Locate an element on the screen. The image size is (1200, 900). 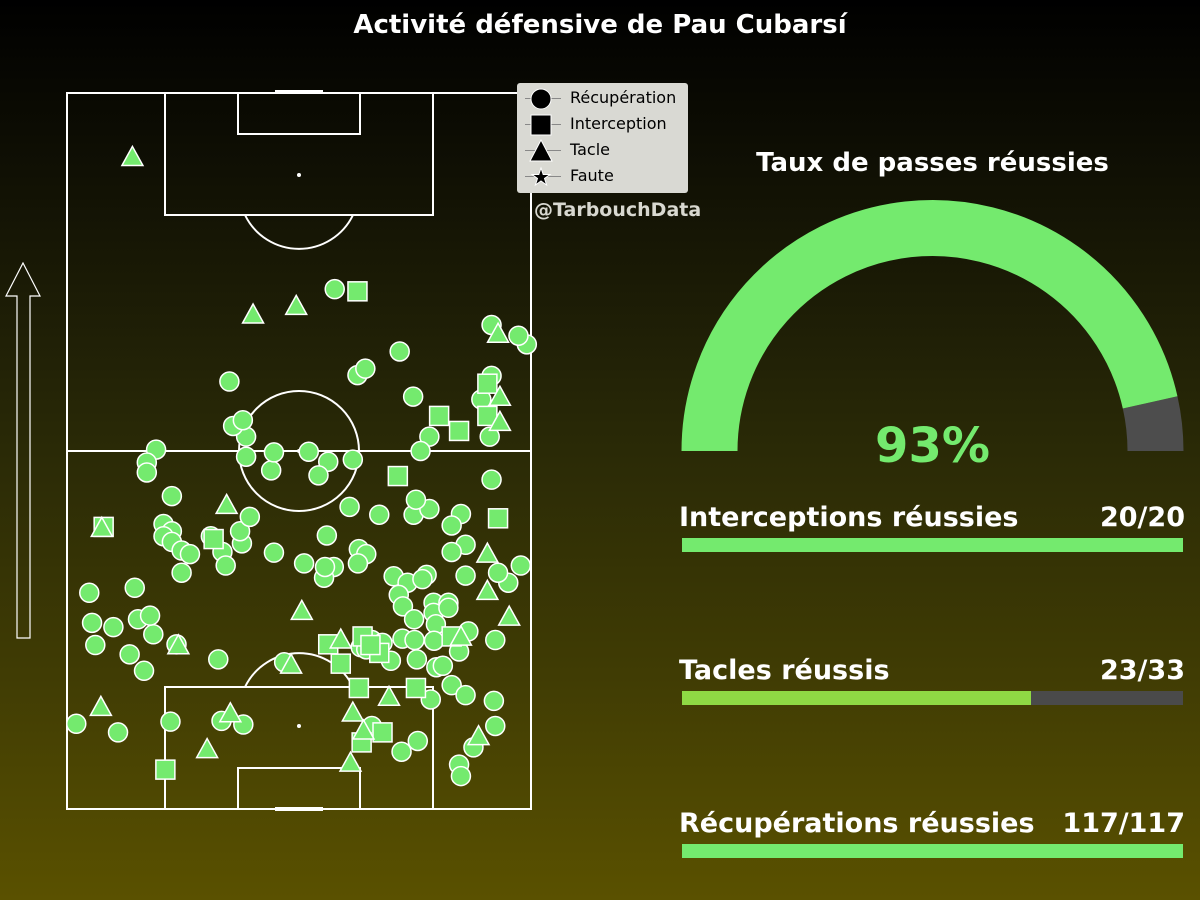
legend: Récupération Interception Tacle Faute is located at coordinates (602, 138).